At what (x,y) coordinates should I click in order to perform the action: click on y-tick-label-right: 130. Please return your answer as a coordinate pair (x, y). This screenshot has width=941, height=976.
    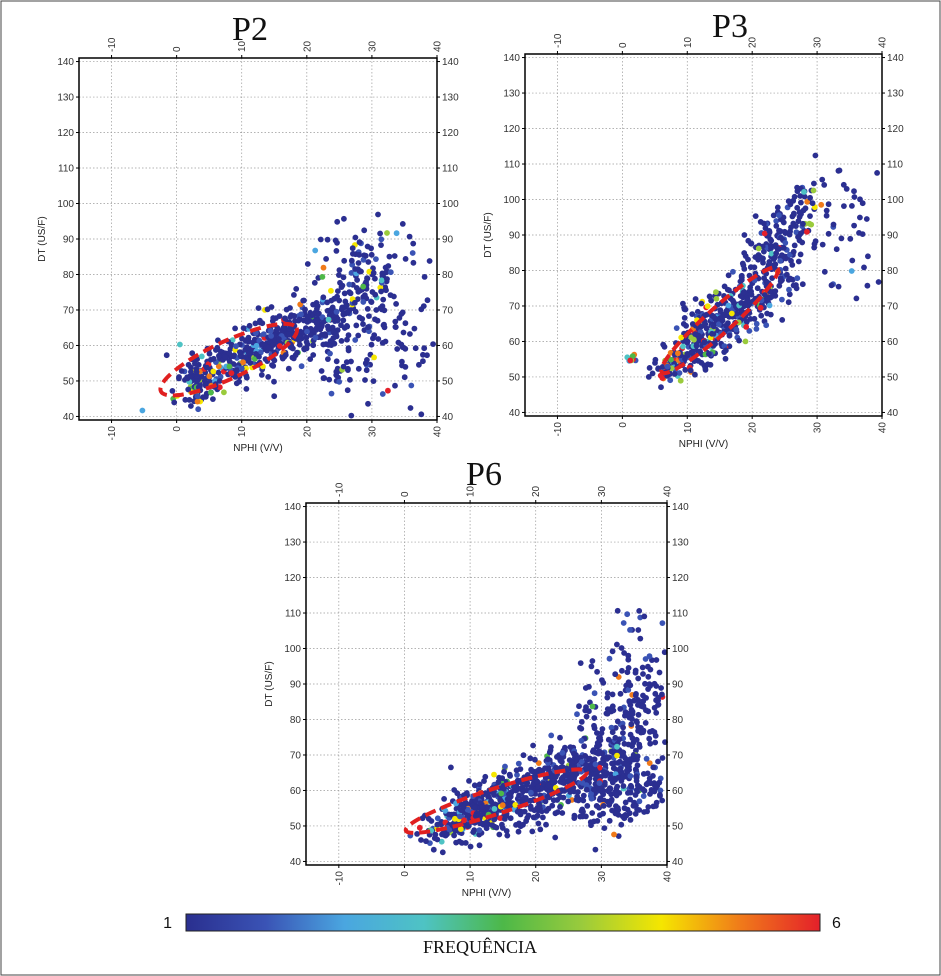
    Looking at the image, I should click on (895, 94).